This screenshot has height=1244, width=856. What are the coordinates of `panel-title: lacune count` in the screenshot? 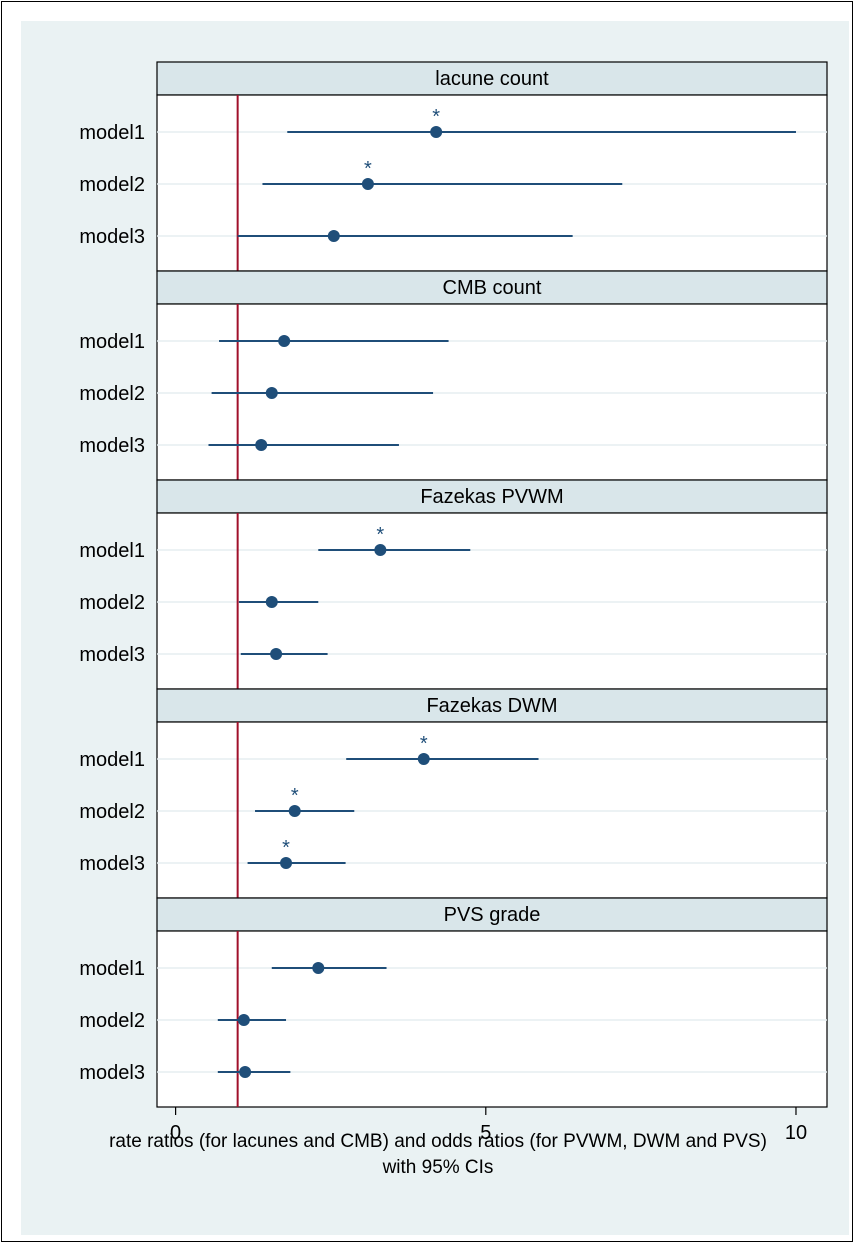 It's located at (492, 79).